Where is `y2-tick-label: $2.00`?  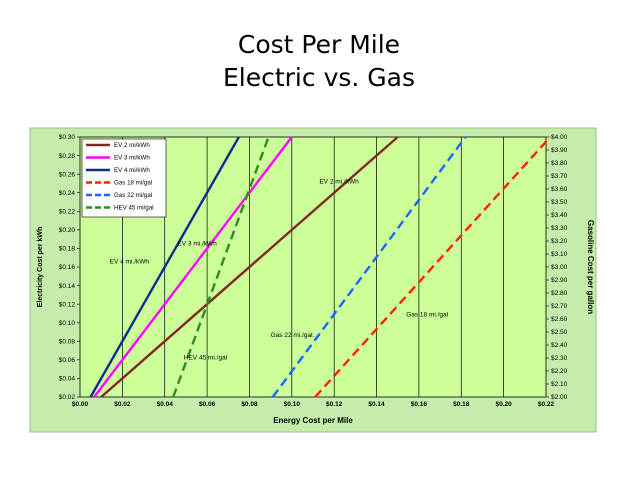 y2-tick-label: $2.00 is located at coordinates (559, 397).